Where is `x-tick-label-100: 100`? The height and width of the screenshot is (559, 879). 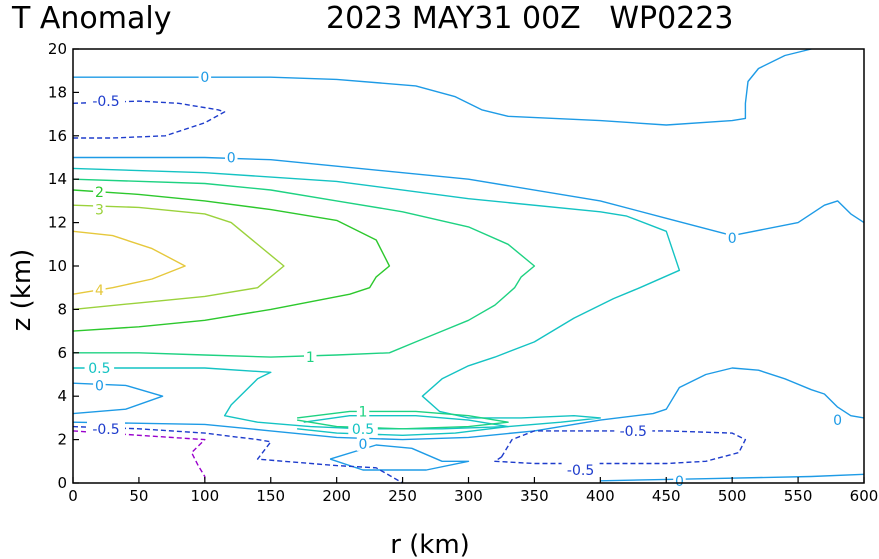 x-tick-label-100: 100 is located at coordinates (205, 496).